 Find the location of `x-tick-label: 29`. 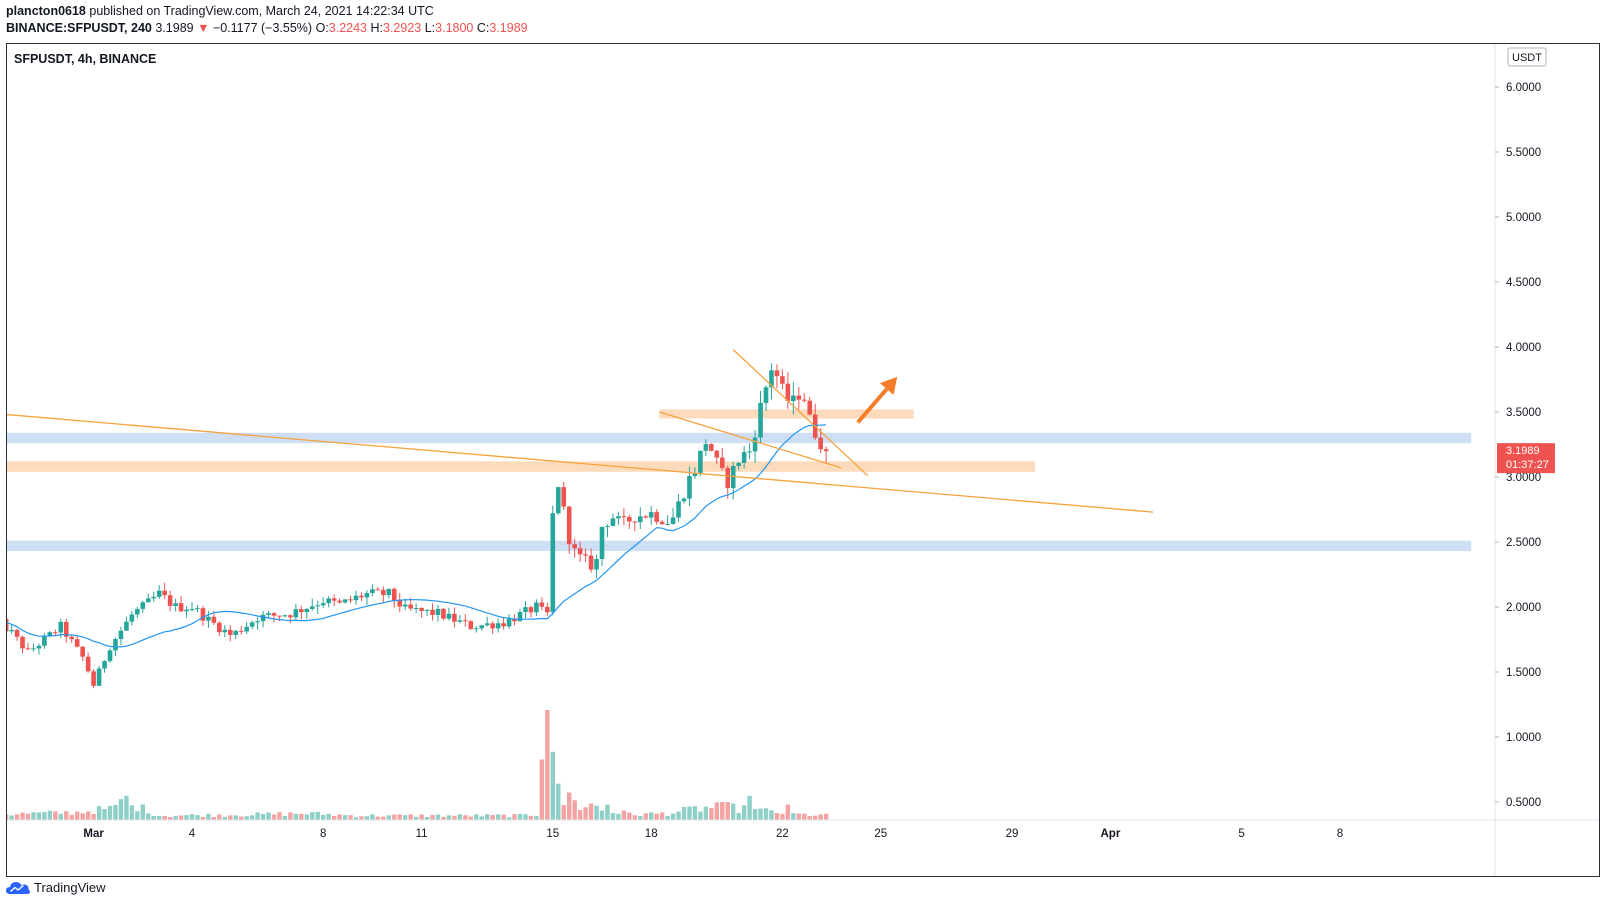

x-tick-label: 29 is located at coordinates (1012, 834).